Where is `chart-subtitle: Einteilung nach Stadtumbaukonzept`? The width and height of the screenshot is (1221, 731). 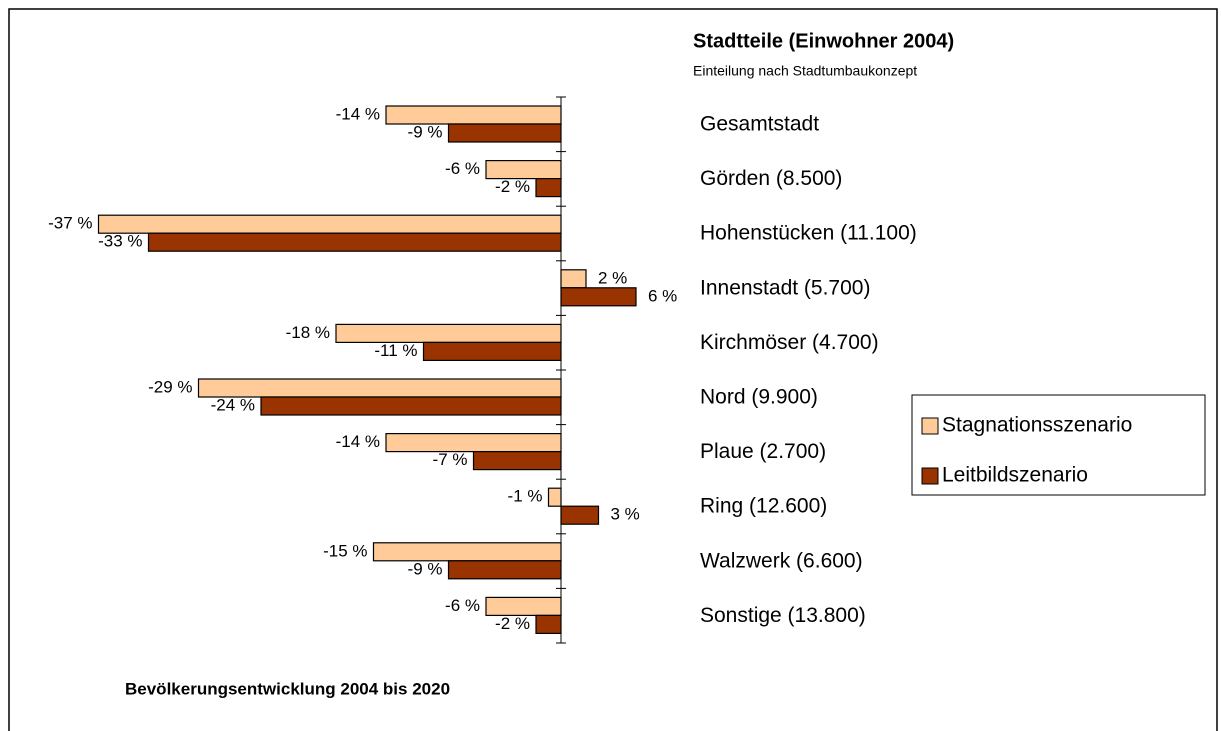
chart-subtitle: Einteilung nach Stadtumbaukonzept is located at coordinates (805, 71).